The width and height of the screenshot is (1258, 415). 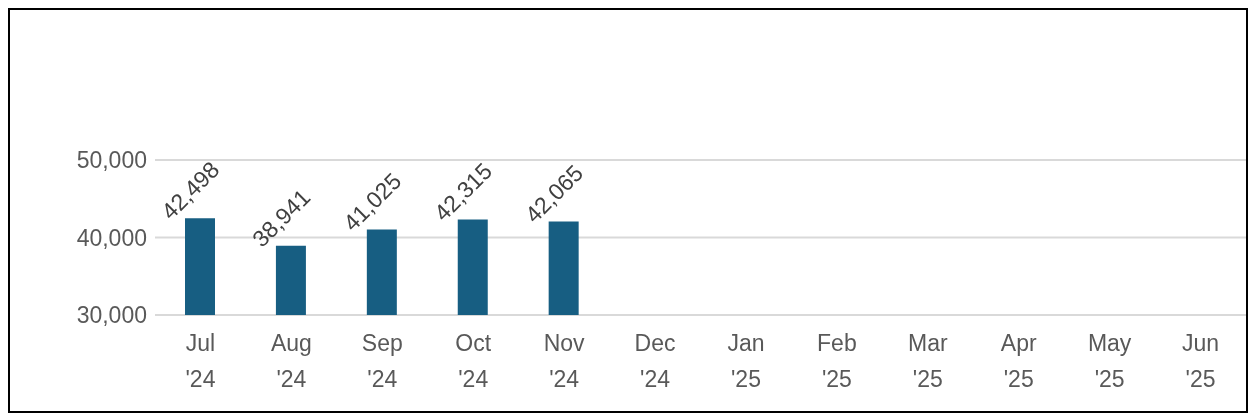 What do you see at coordinates (200, 361) in the screenshot?
I see `x-tick-label: Jul '24` at bounding box center [200, 361].